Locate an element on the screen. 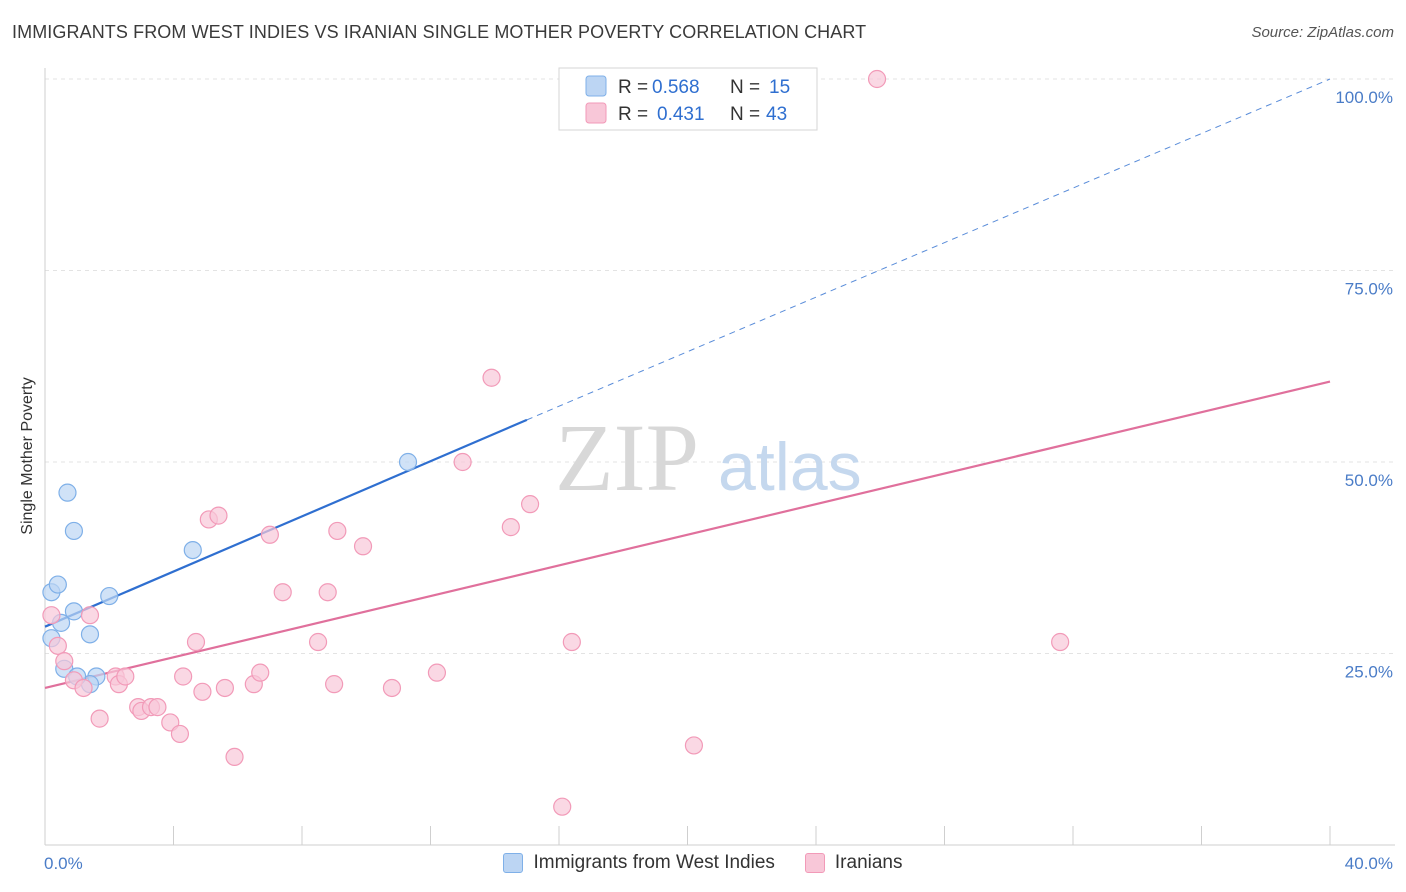  x-tick-label: 40.0% is located at coordinates (1369, 863).